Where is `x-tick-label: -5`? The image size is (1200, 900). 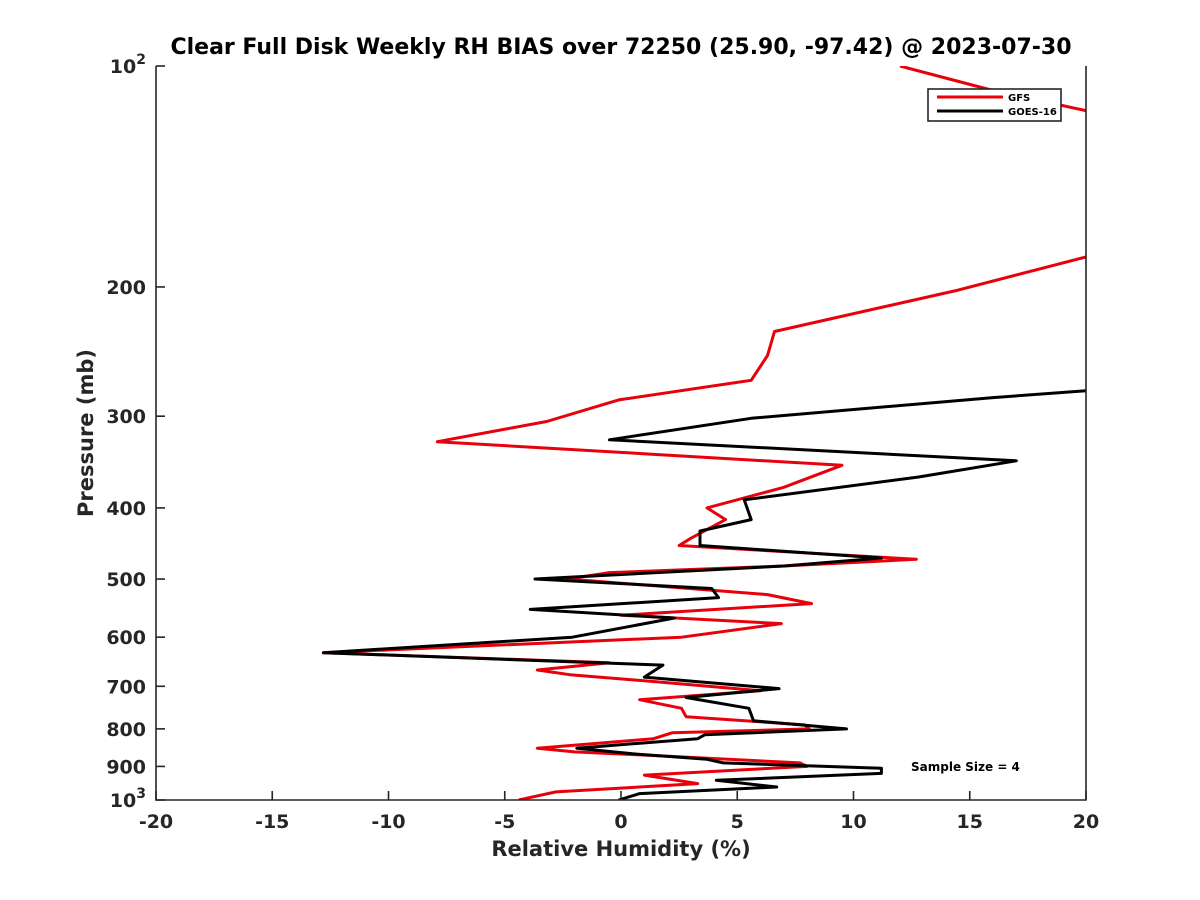
x-tick-label: -5 is located at coordinates (504, 822).